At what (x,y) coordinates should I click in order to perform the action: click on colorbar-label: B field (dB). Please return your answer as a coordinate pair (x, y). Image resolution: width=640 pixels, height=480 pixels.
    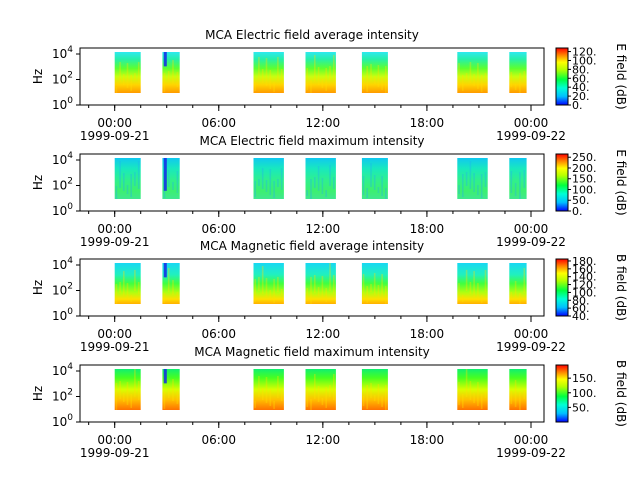
    Looking at the image, I should click on (621, 393).